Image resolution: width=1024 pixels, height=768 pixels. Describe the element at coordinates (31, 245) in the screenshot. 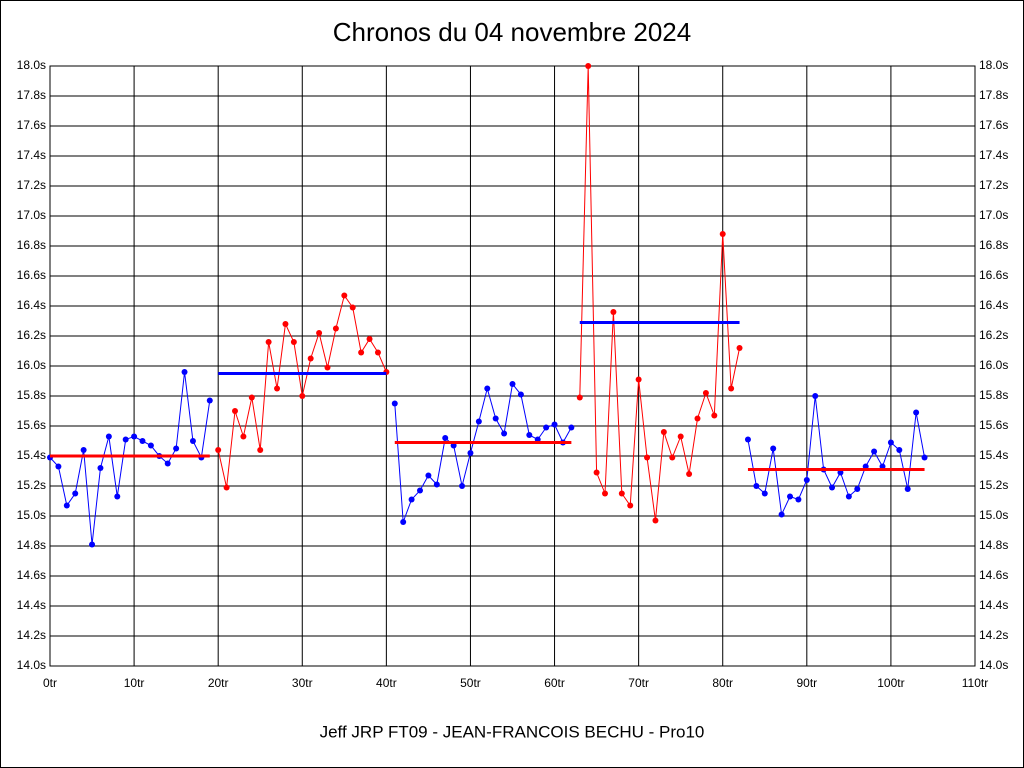

I see `y-tick-label: 16.8s` at that location.